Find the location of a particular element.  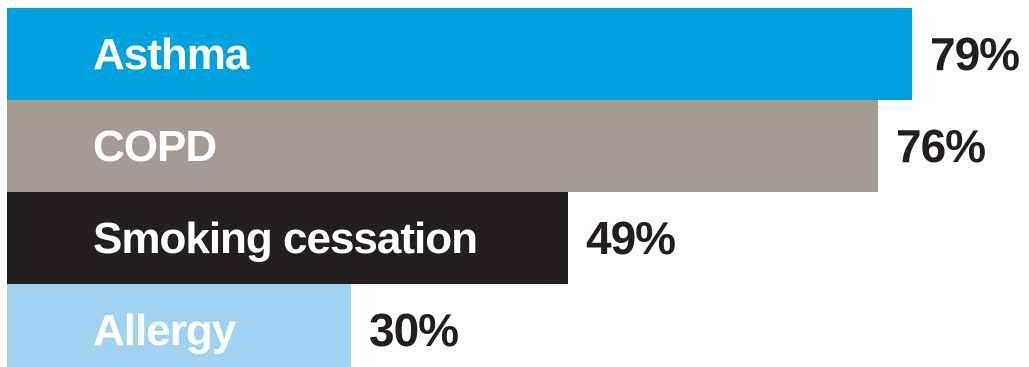

value-label: 76% is located at coordinates (940, 146).